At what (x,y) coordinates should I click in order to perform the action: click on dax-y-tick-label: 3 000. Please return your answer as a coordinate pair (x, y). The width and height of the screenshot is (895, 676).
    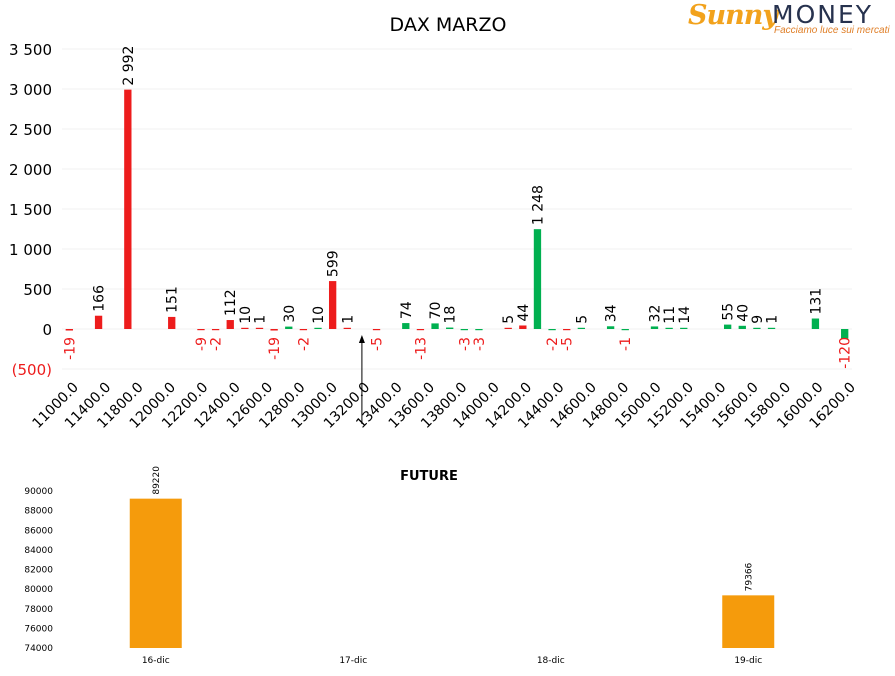
    Looking at the image, I should click on (30, 90).